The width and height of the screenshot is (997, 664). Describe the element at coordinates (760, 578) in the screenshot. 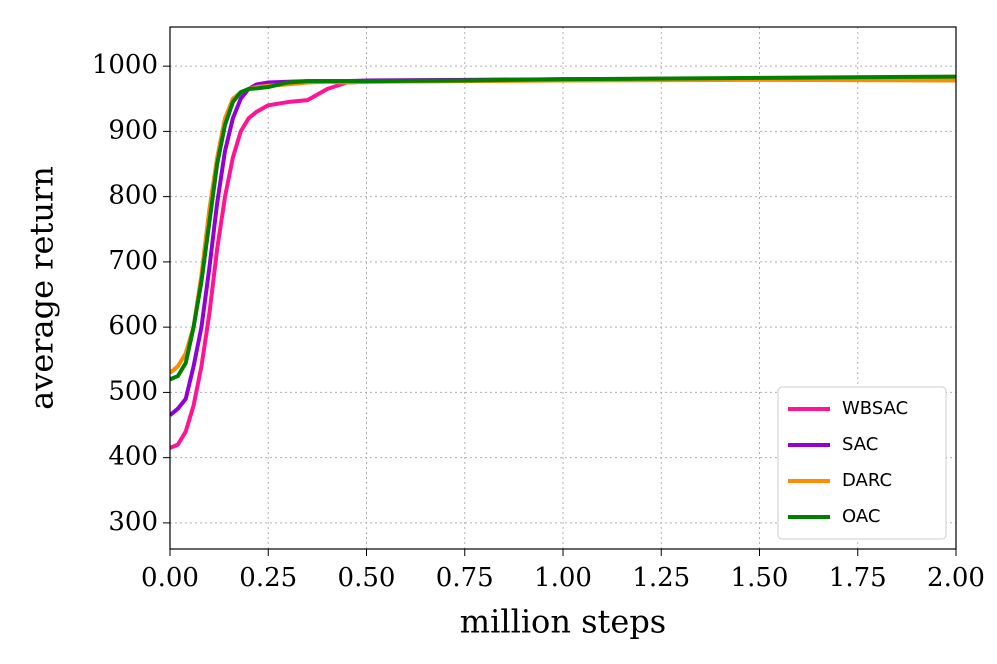

I see `x-tick-label: 1.50` at that location.